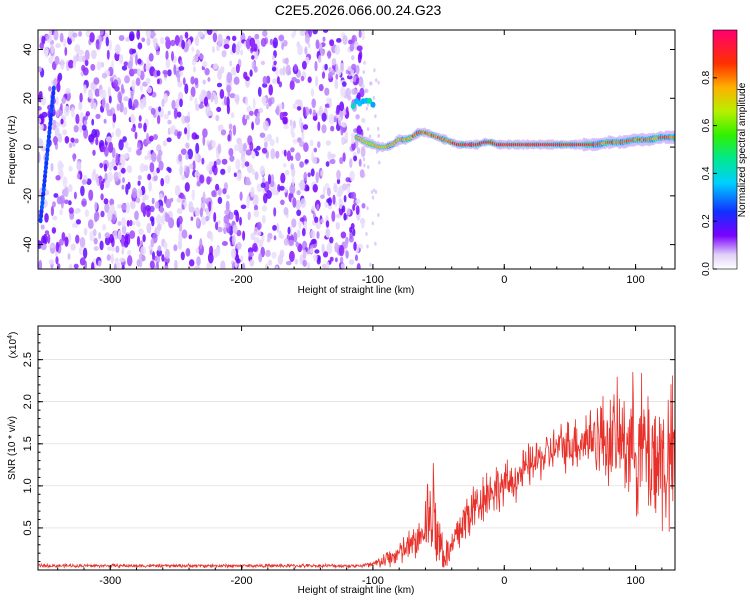 The height and width of the screenshot is (600, 750). I want to click on spectrogram-x-label: Height of straight line (km), so click(356, 290).